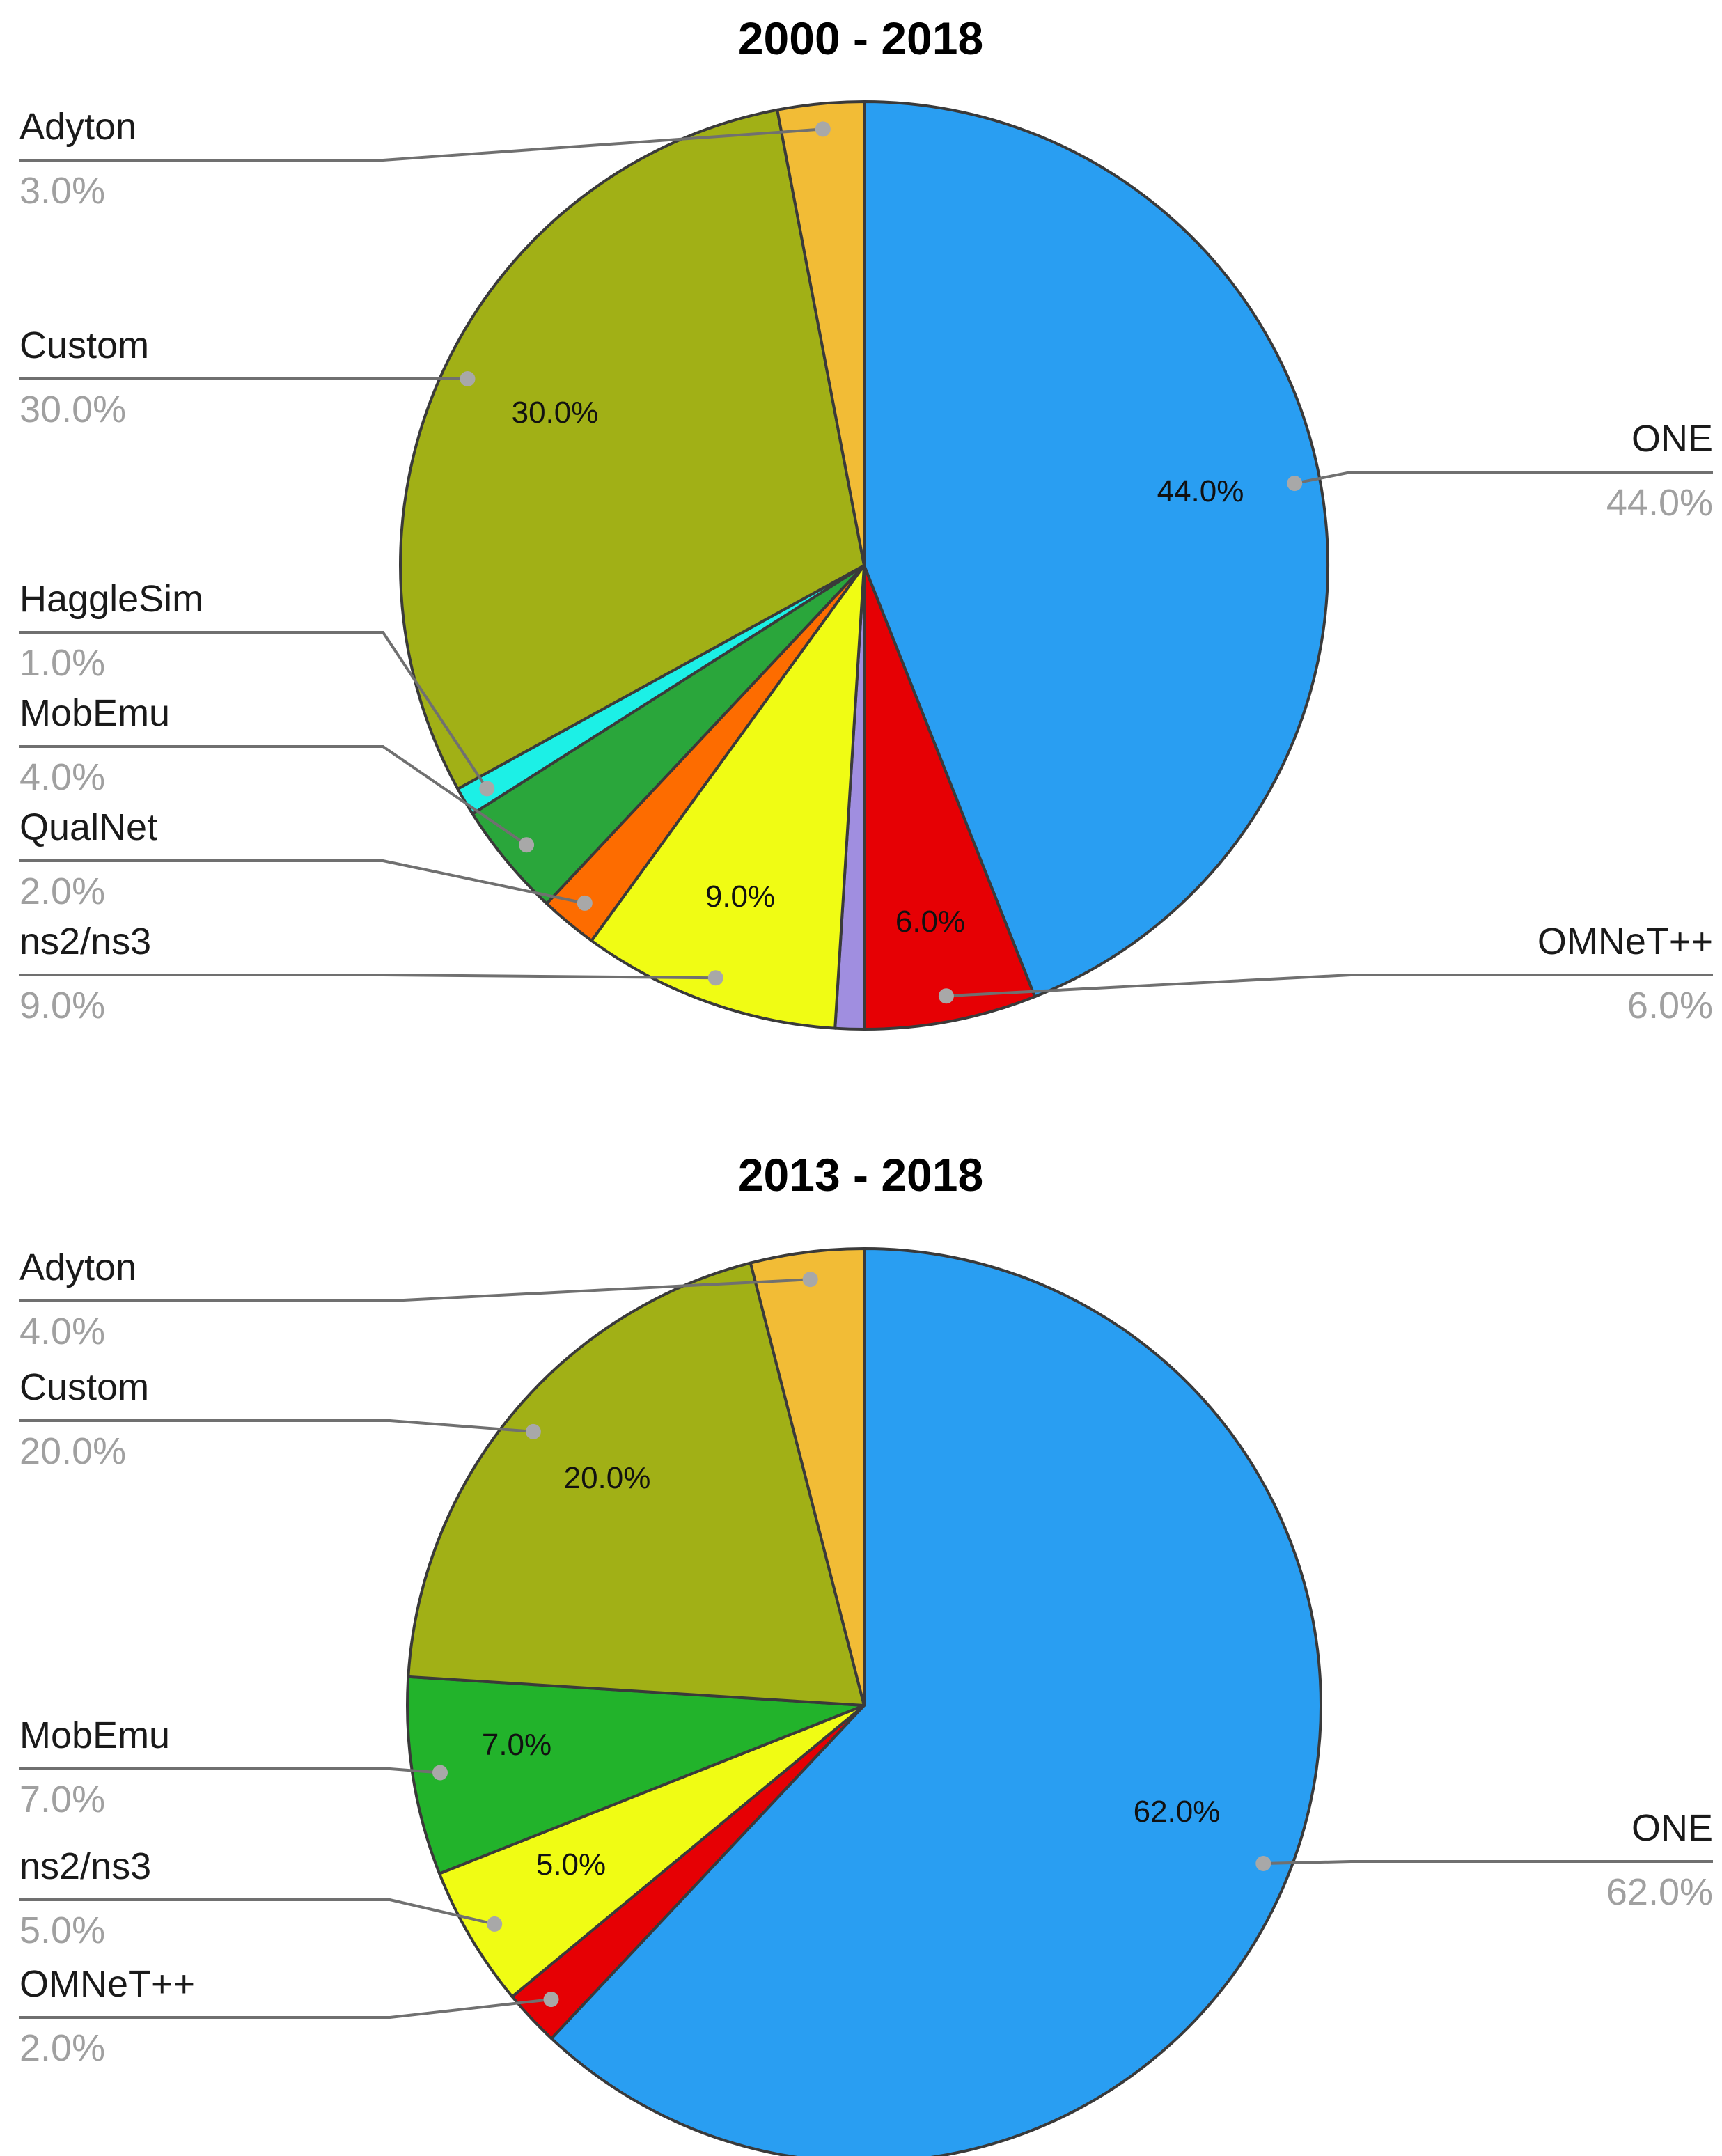 This screenshot has width=1722, height=2156. Describe the element at coordinates (72, 409) in the screenshot. I see `legend-percent-custom: 30.0%` at that location.